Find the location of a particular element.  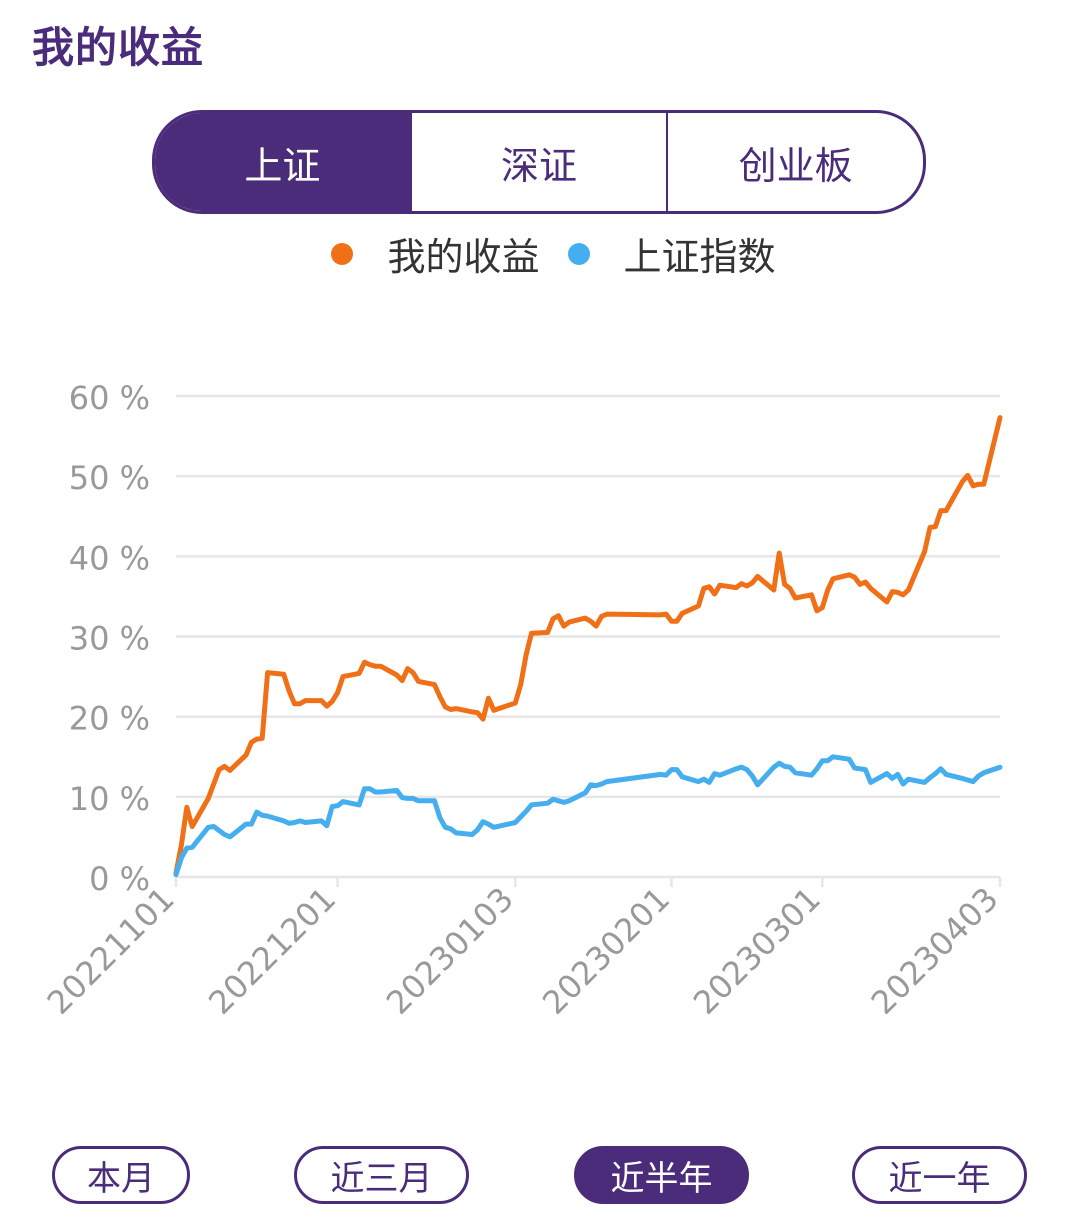

y-tick-label: 10 % is located at coordinates (109, 799).